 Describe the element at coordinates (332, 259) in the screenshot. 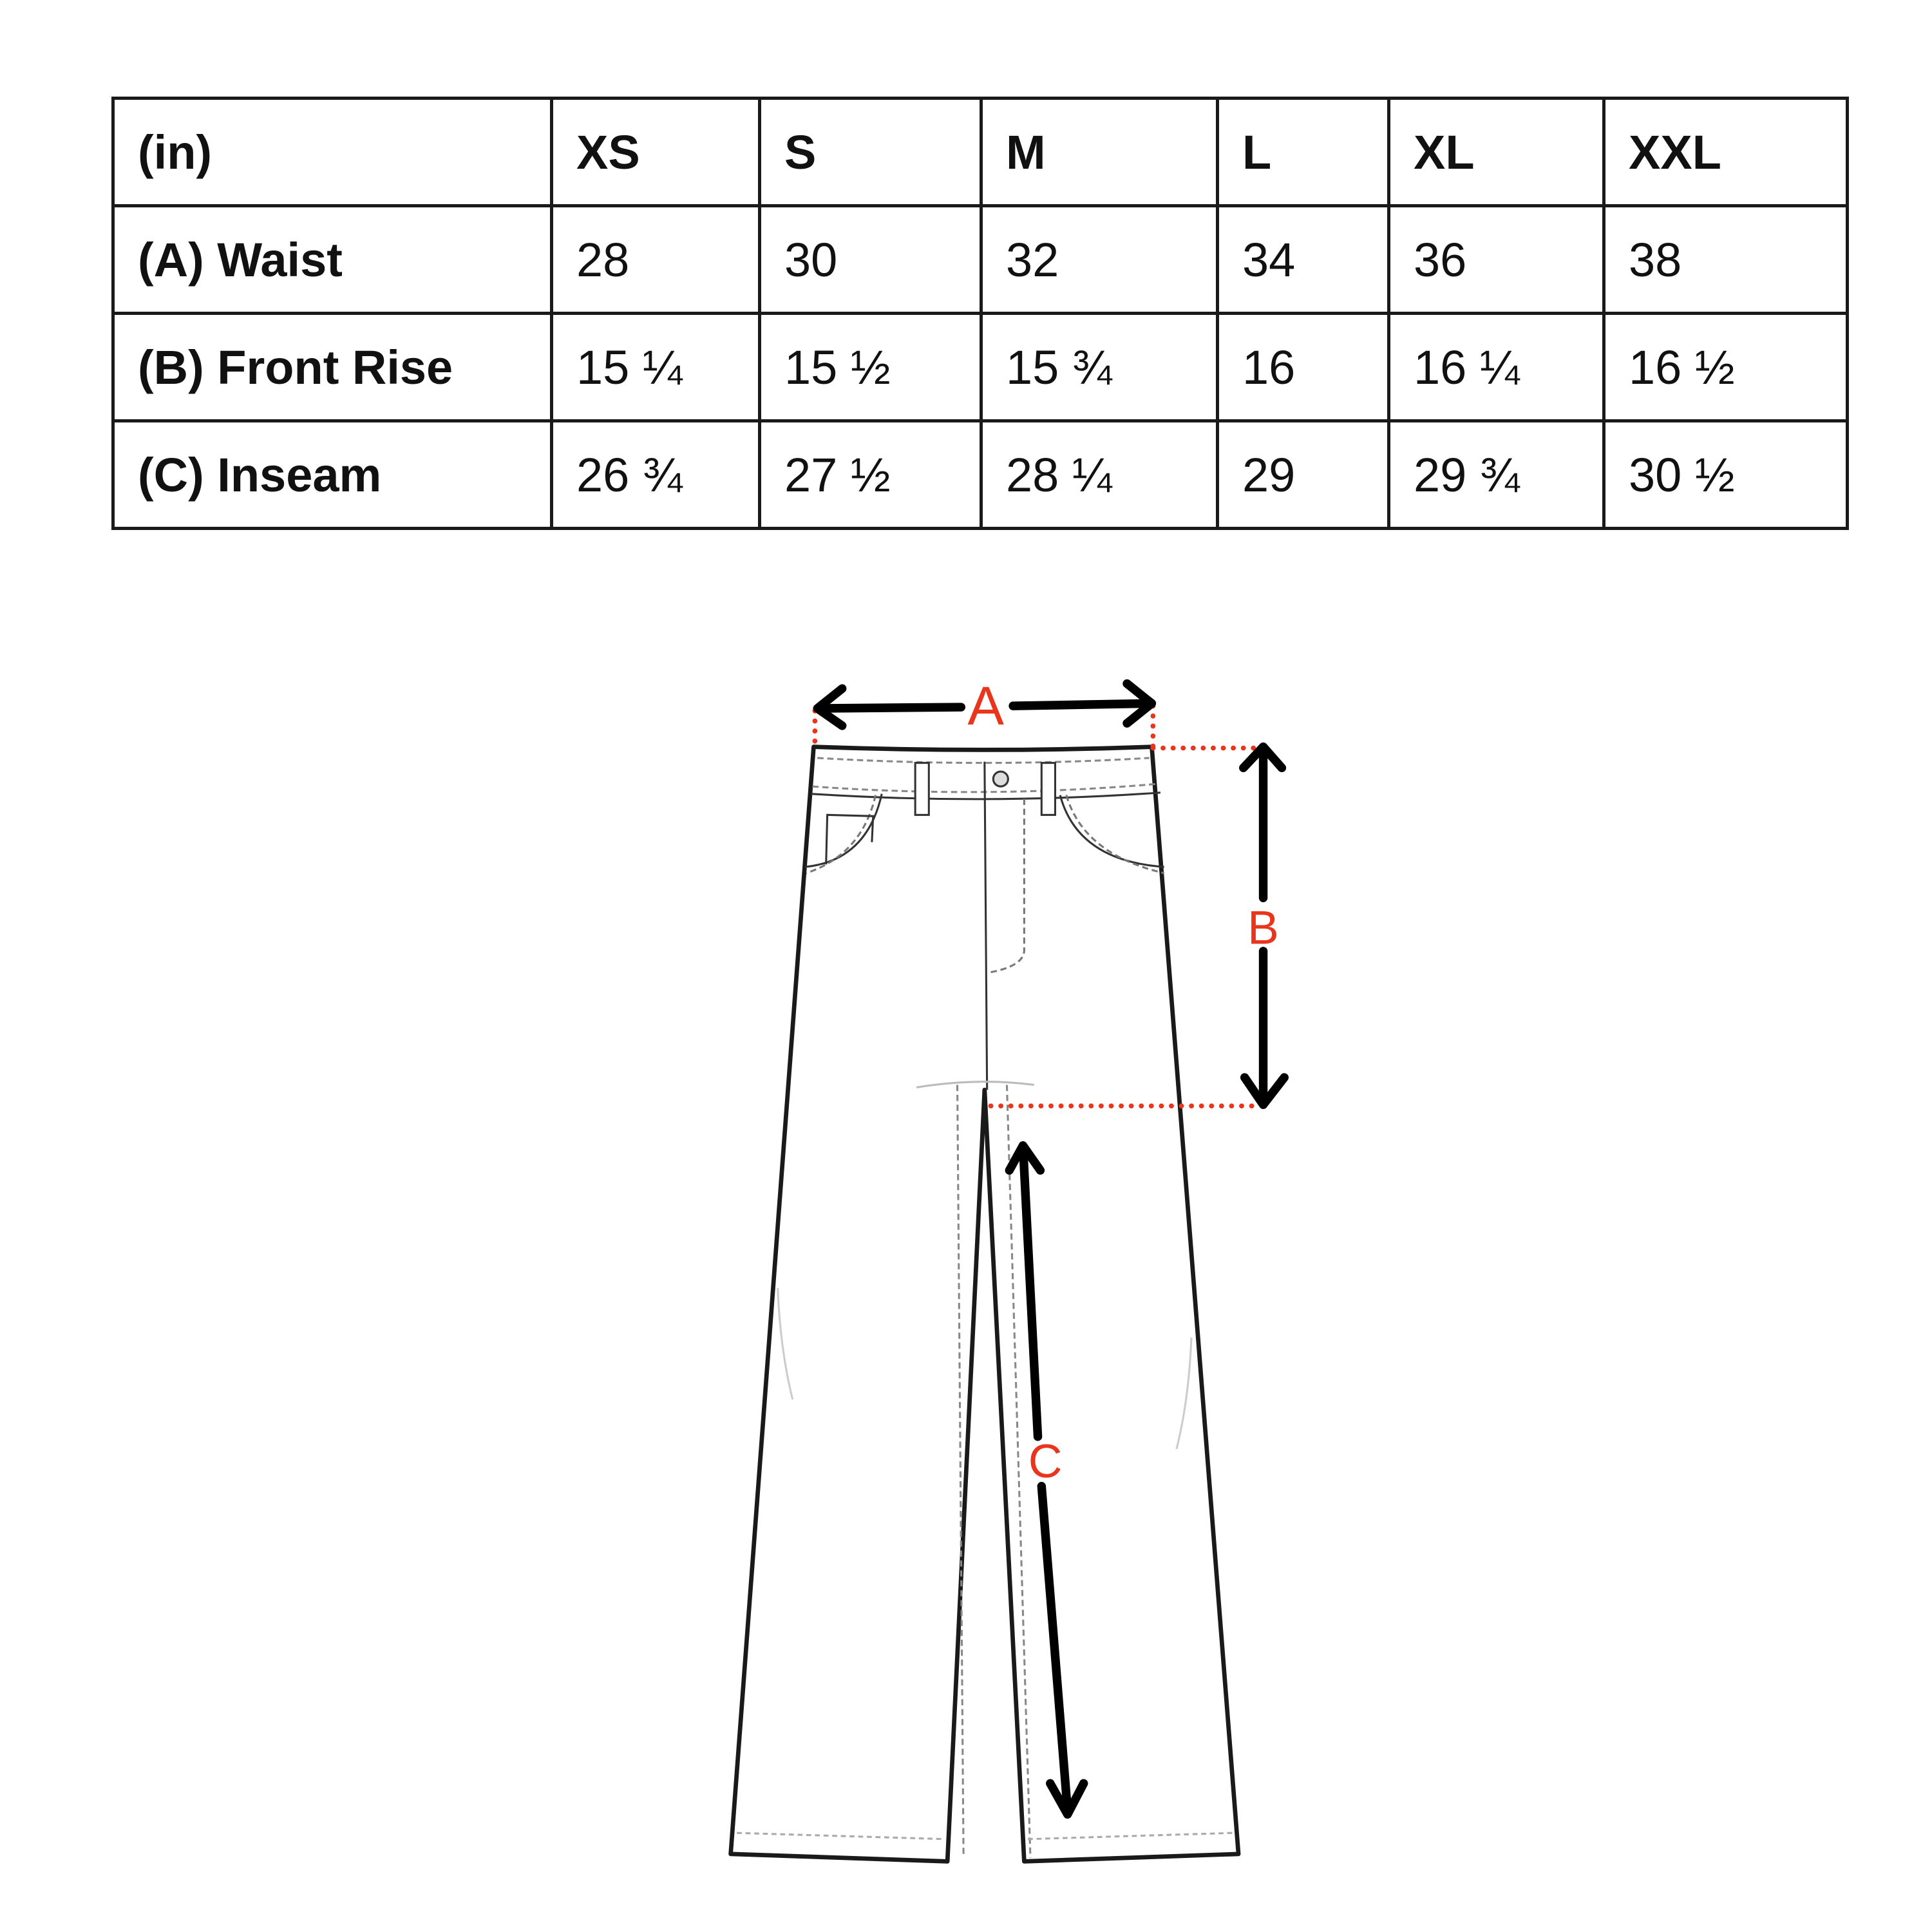

I see `row-label: (A) Waist` at that location.